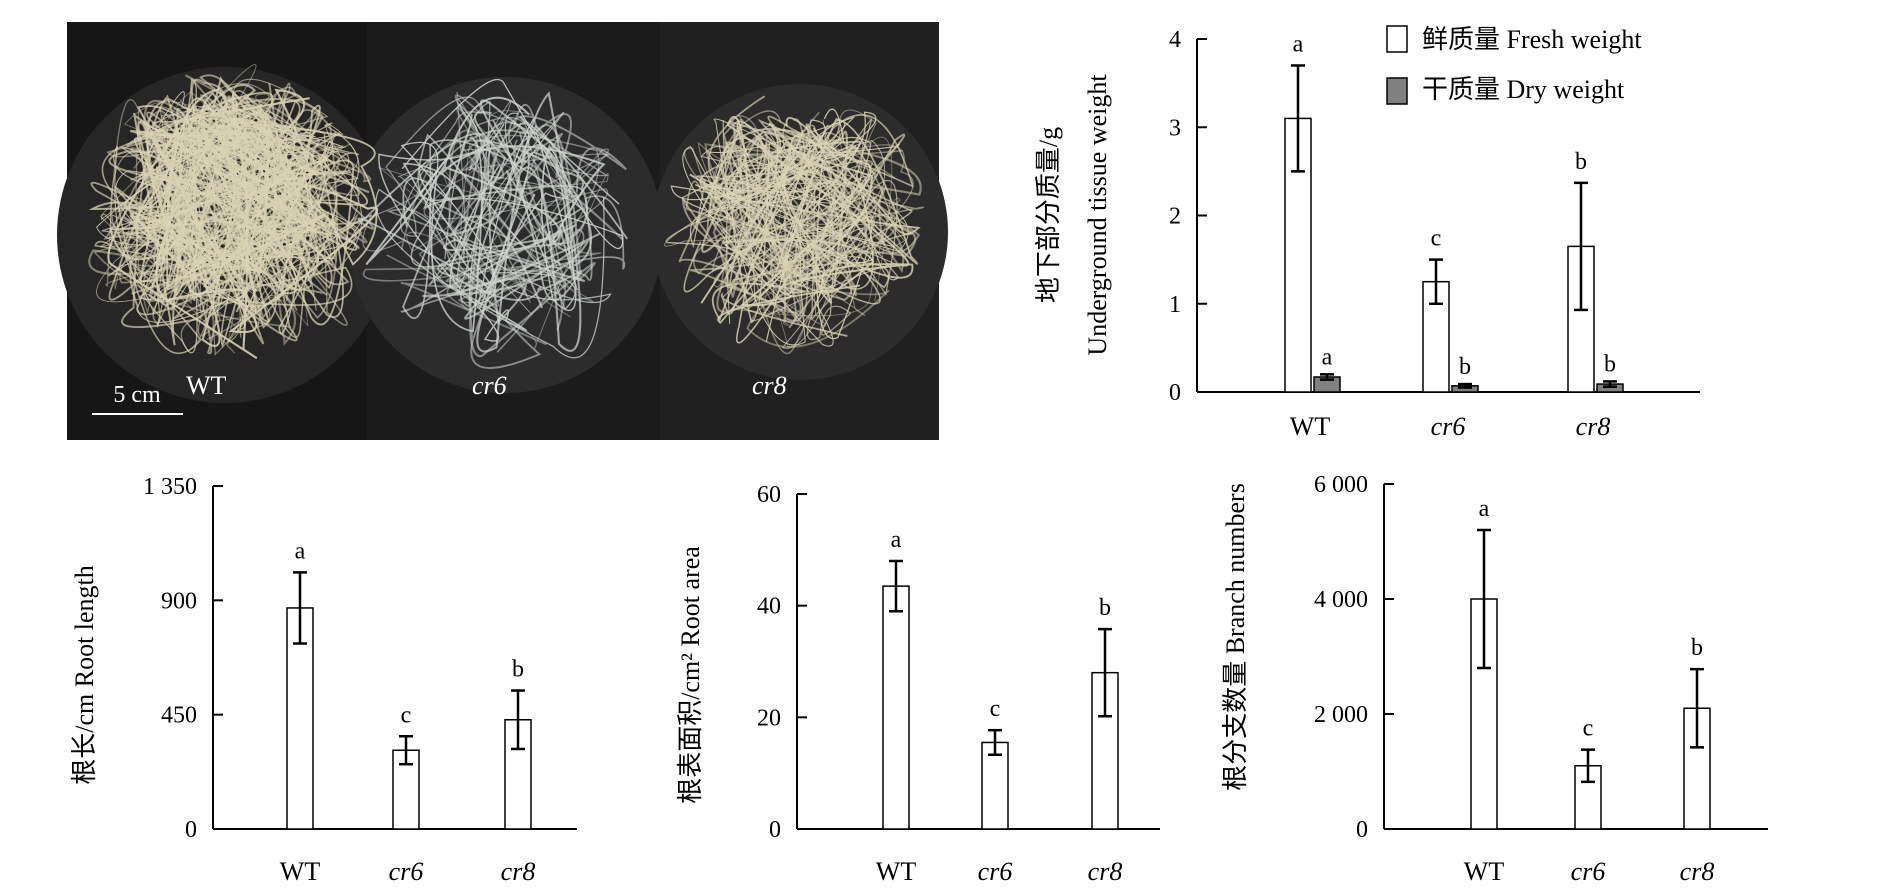  Describe the element at coordinates (918, 684) in the screenshot. I see `chart-root-area: 0 20 40 60 a c b WT cr6 cr8 根表面积/cm² Root area` at that location.